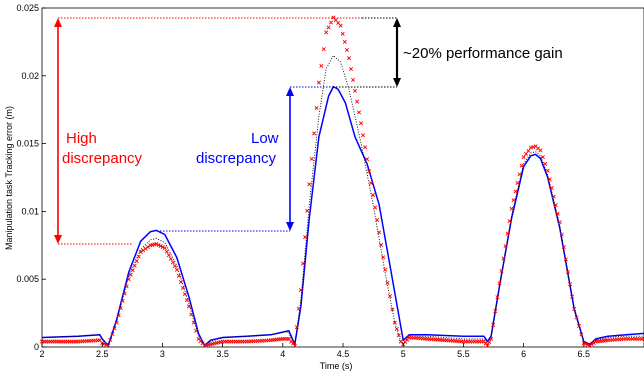 The width and height of the screenshot is (644, 374). I want to click on x-tick-label: 3, so click(162, 354).